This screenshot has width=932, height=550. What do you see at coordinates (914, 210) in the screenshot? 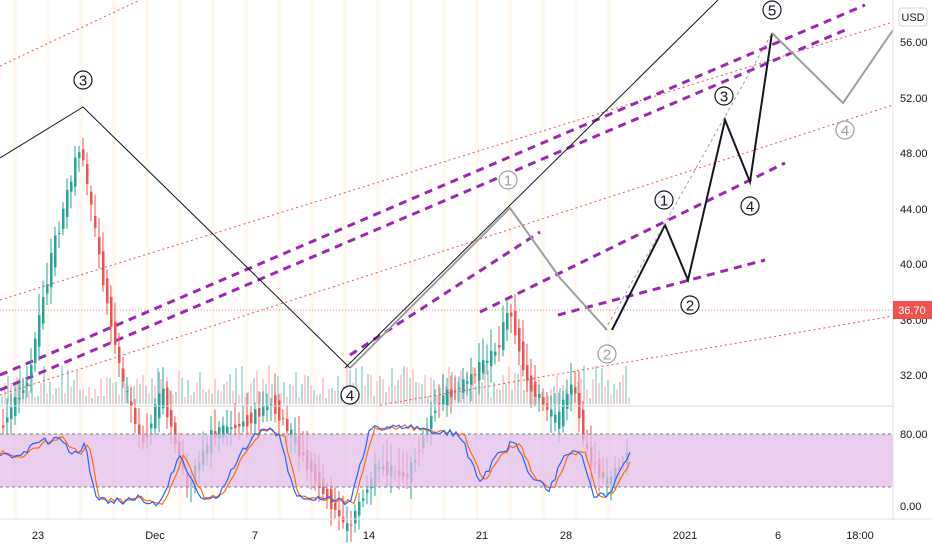
I see `price-tick-label: 44.00` at bounding box center [914, 210].